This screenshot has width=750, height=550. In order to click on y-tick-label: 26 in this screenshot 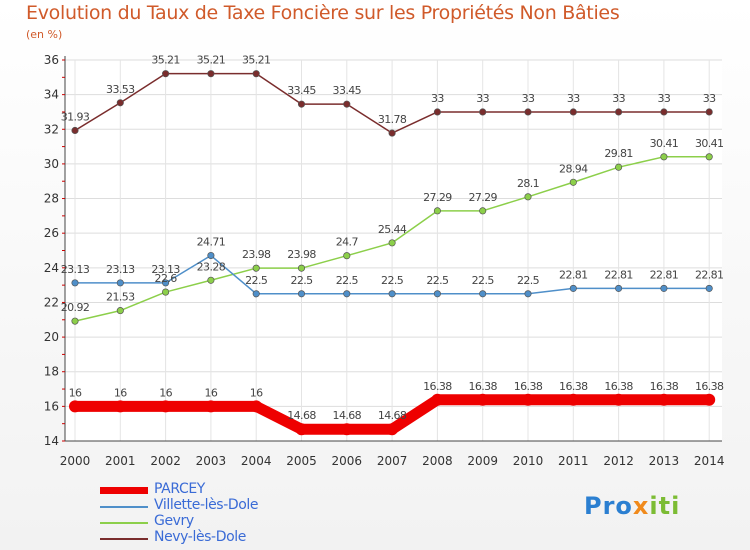, I will do `click(51, 233)`.